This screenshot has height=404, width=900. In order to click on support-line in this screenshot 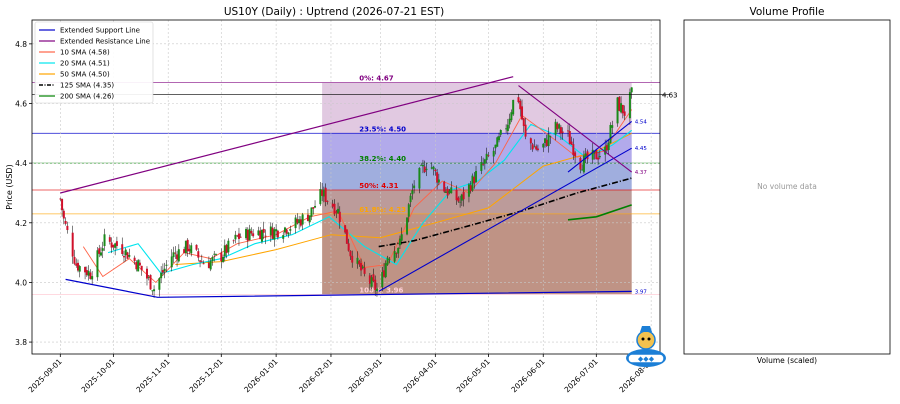, I will do `click(348, 288)`.